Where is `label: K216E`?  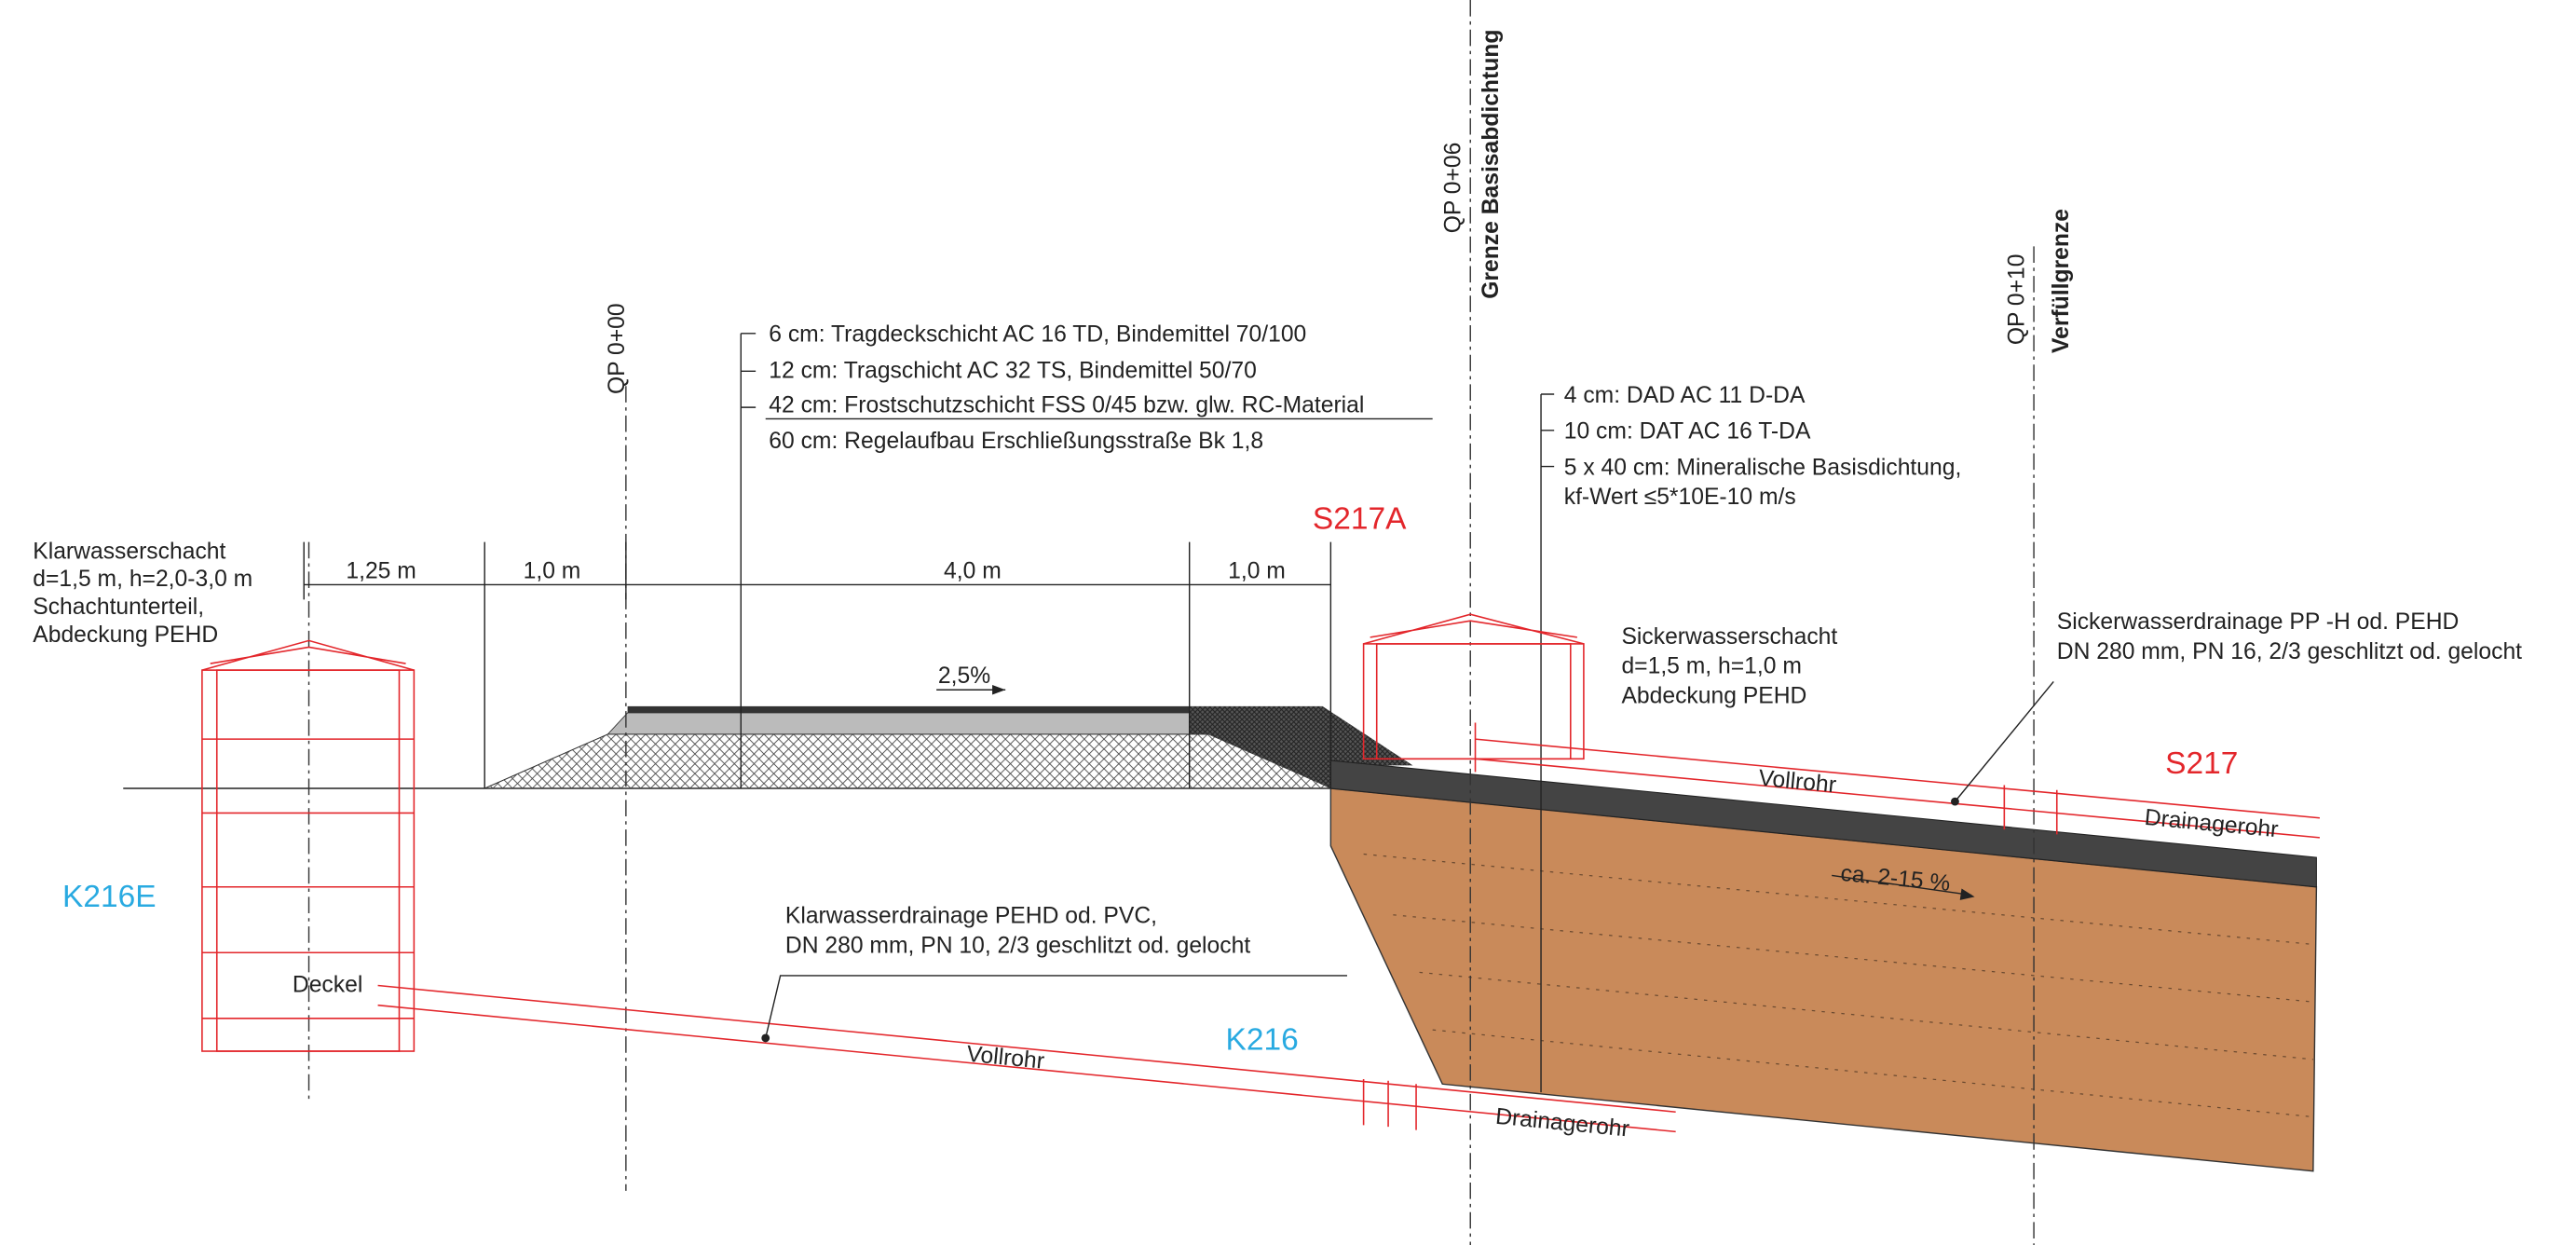
label: K216E is located at coordinates (109, 897).